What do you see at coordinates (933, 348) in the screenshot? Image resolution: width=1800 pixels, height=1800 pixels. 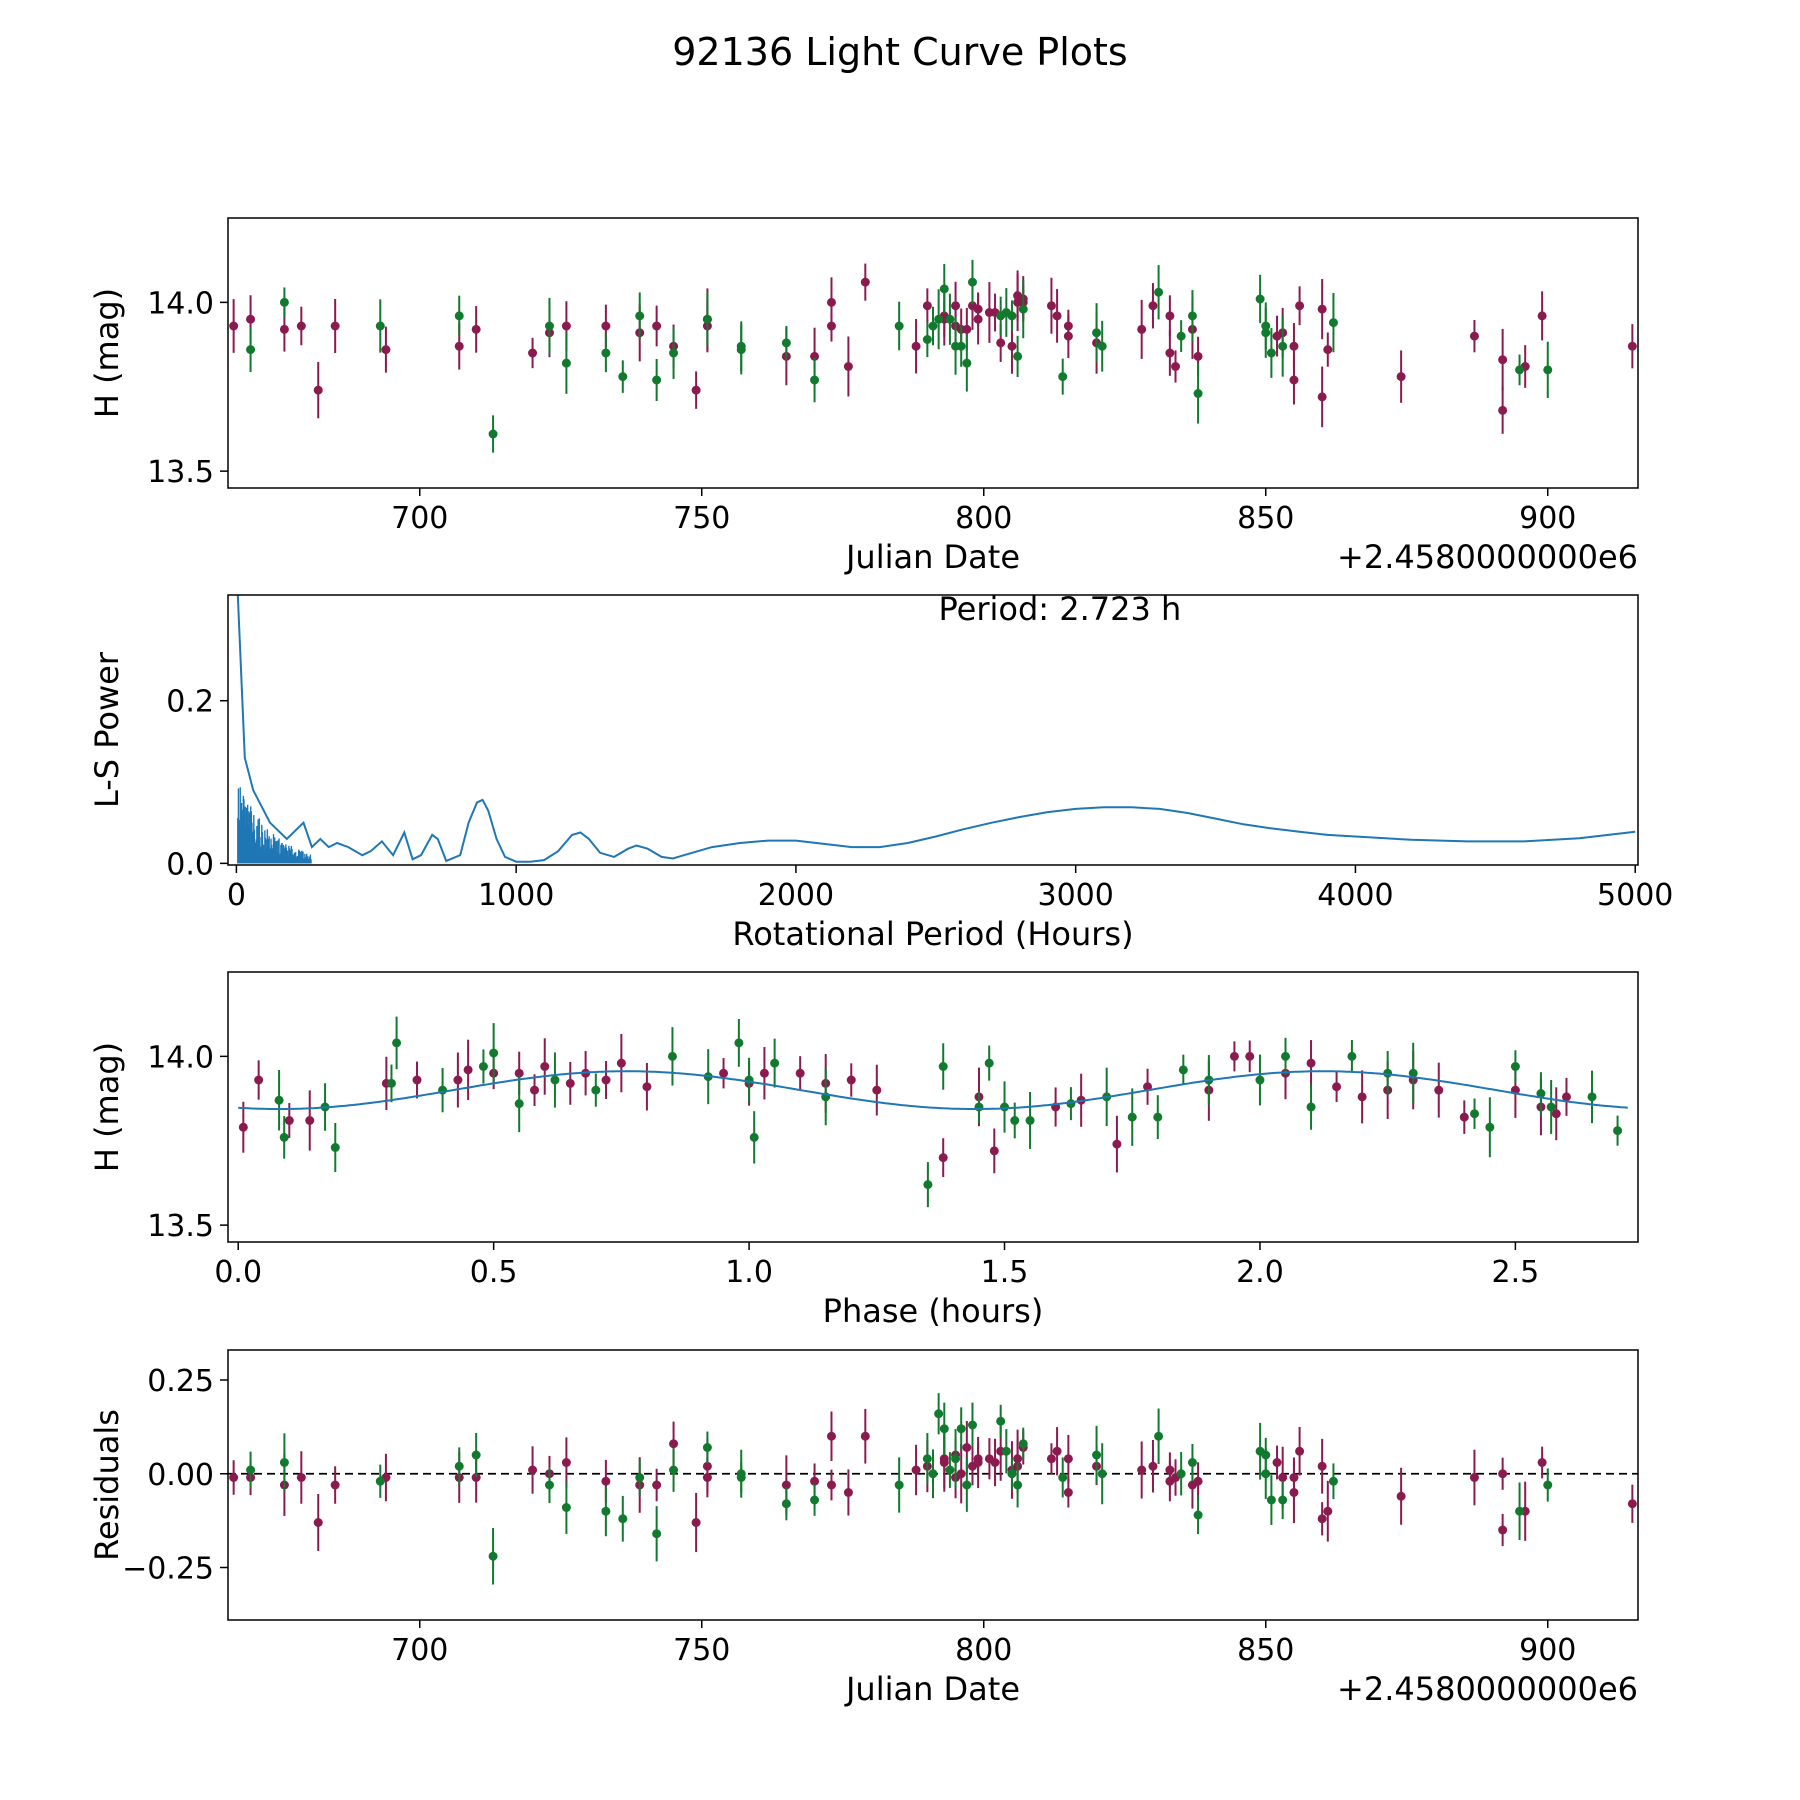 I see `series-magenta` at bounding box center [933, 348].